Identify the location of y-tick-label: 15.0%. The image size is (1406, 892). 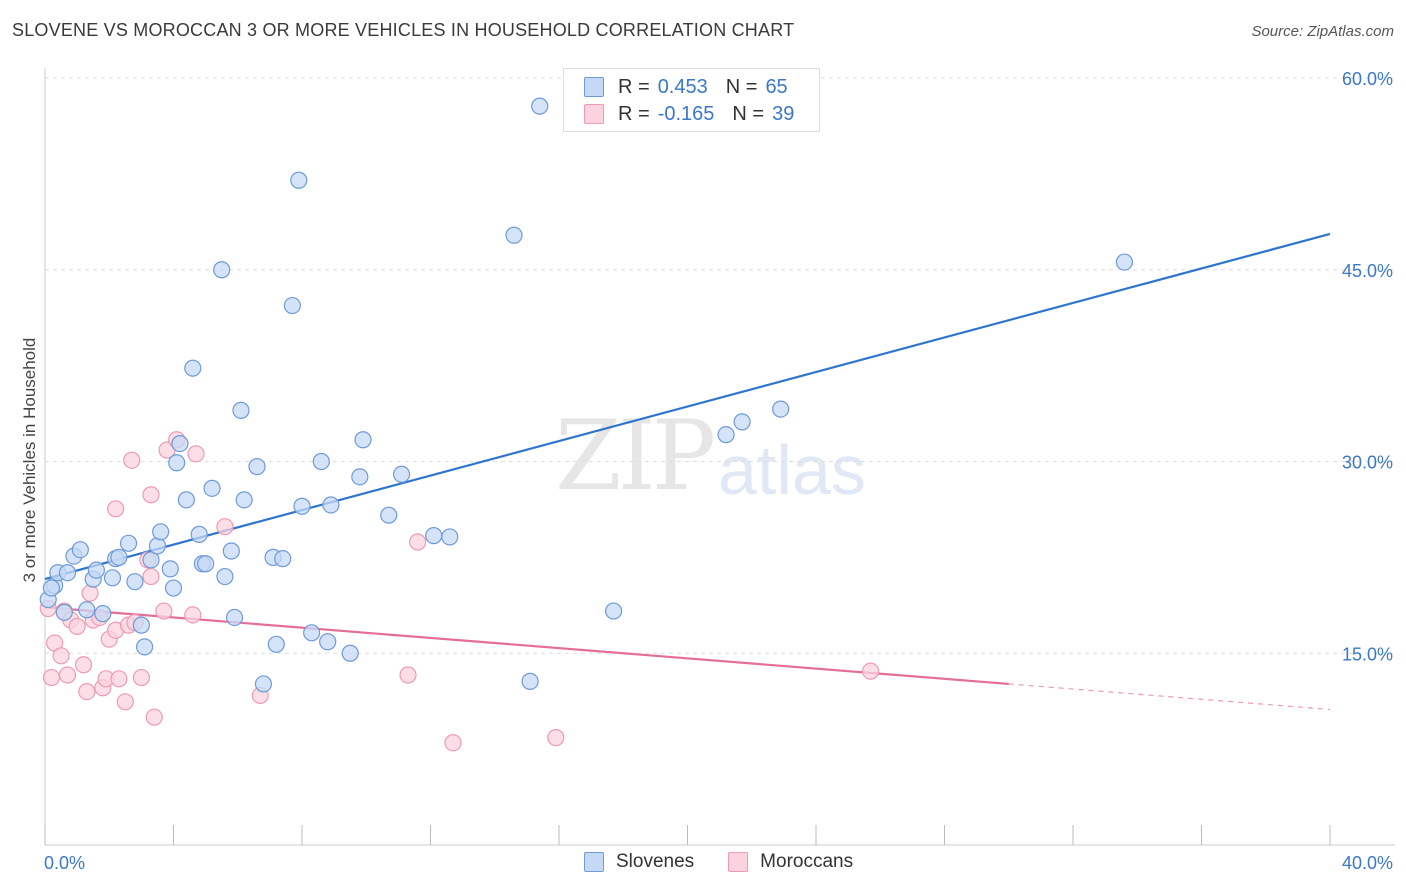
(1367, 654).